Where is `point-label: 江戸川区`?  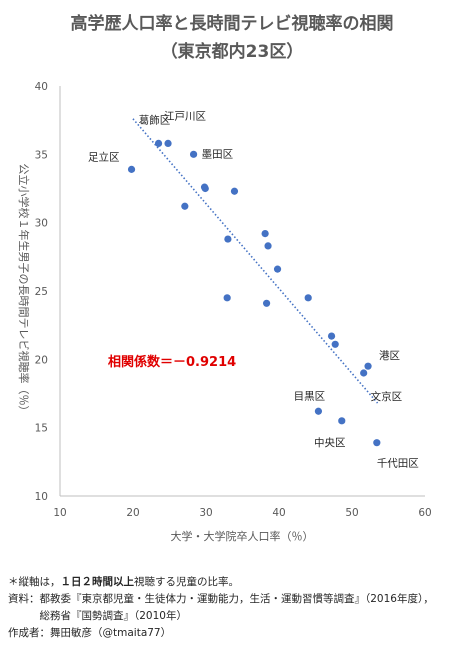
point-label: 江戸川区 is located at coordinates (185, 116).